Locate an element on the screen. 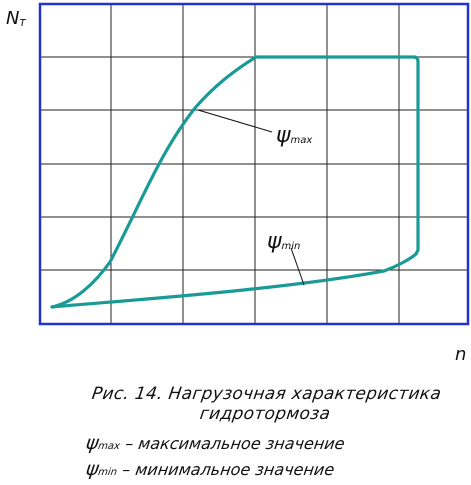 Image resolution: width=471 pixels, height=485 pixels. psi-min-label: ψmin is located at coordinates (283, 241).